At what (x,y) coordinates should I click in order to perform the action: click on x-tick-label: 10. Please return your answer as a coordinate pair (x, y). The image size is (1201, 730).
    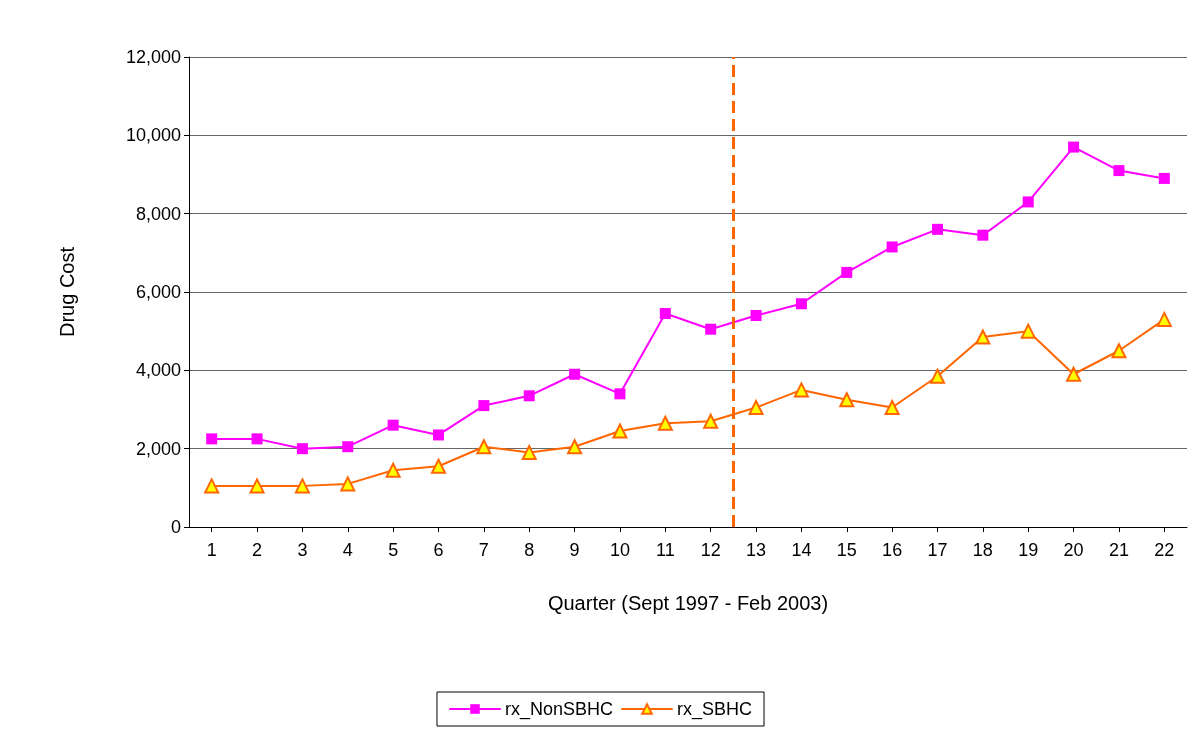
    Looking at the image, I should click on (619, 550).